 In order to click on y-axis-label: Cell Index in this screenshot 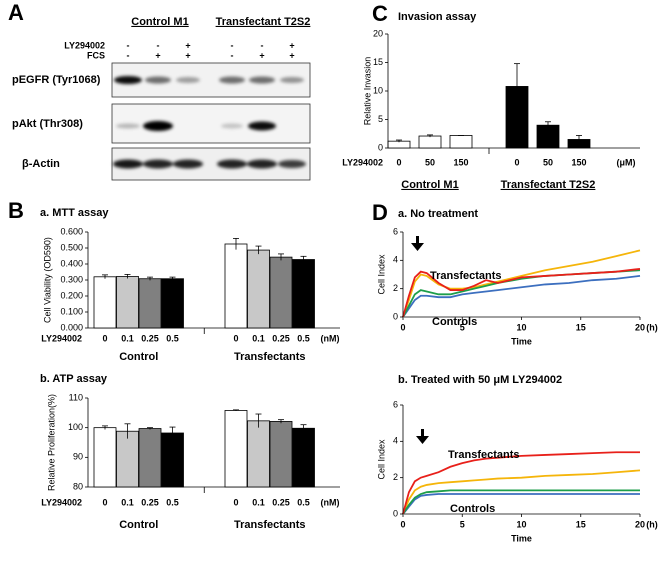, I will do `click(381, 274)`.